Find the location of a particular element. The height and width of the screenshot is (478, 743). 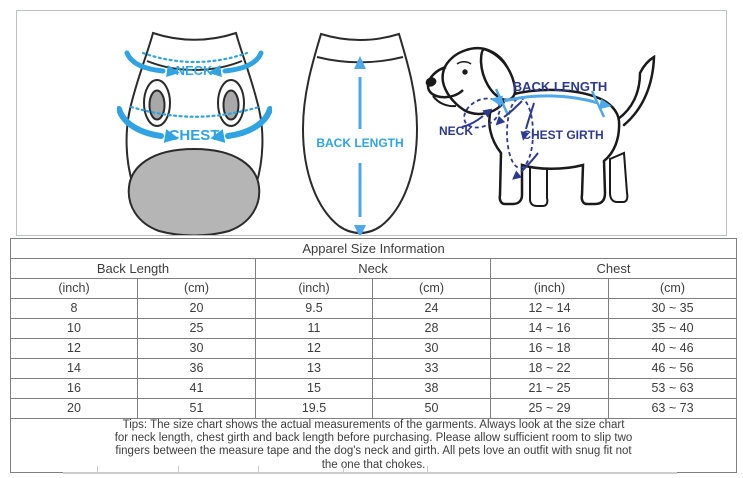

size-cell: 46 ~ 56 is located at coordinates (672, 368).